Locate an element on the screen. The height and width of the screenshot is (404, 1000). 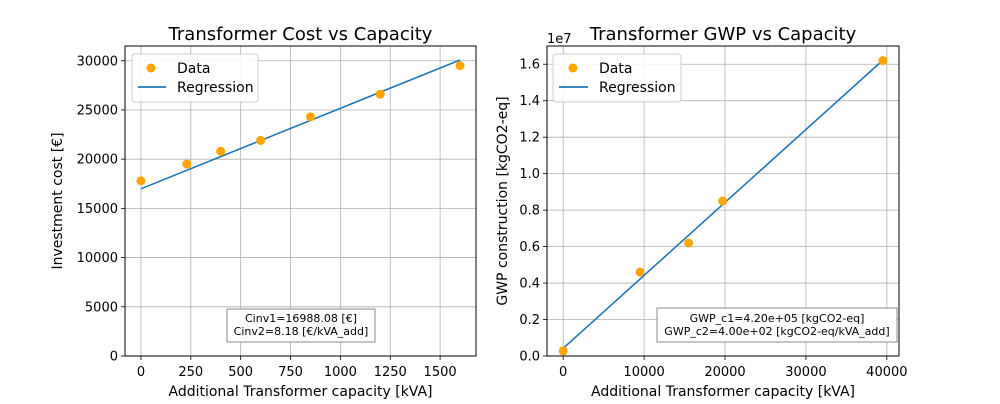
y-tick-label: 0.6 is located at coordinates (529, 247).